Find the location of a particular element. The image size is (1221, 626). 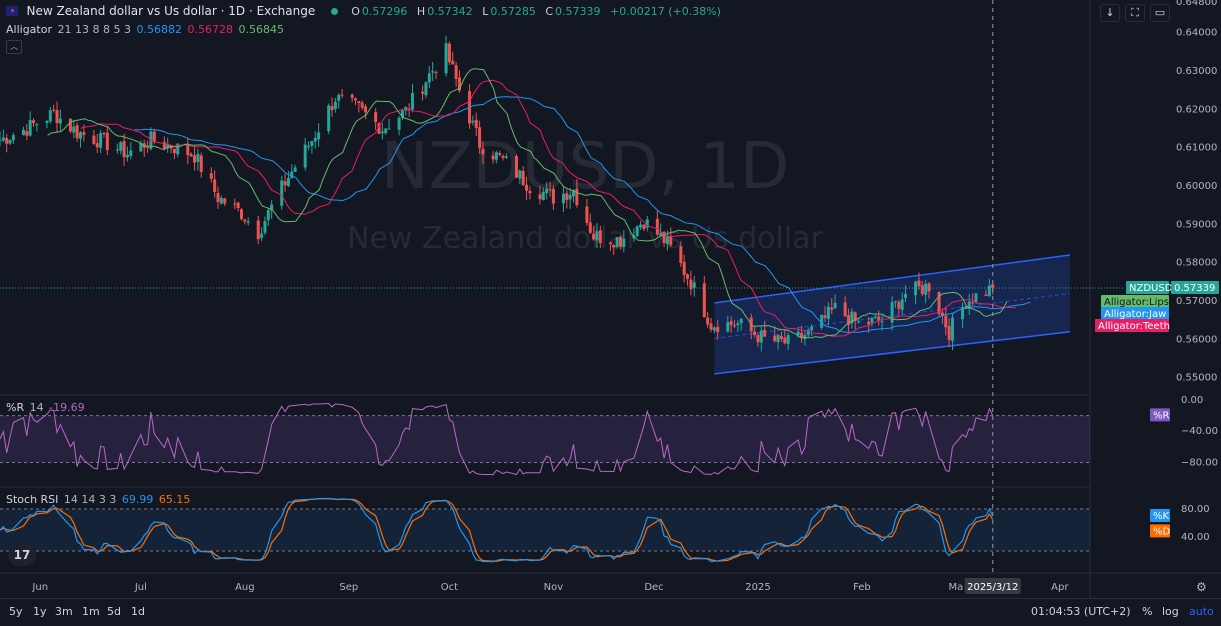

download-icon: ↓ is located at coordinates (1110, 13).